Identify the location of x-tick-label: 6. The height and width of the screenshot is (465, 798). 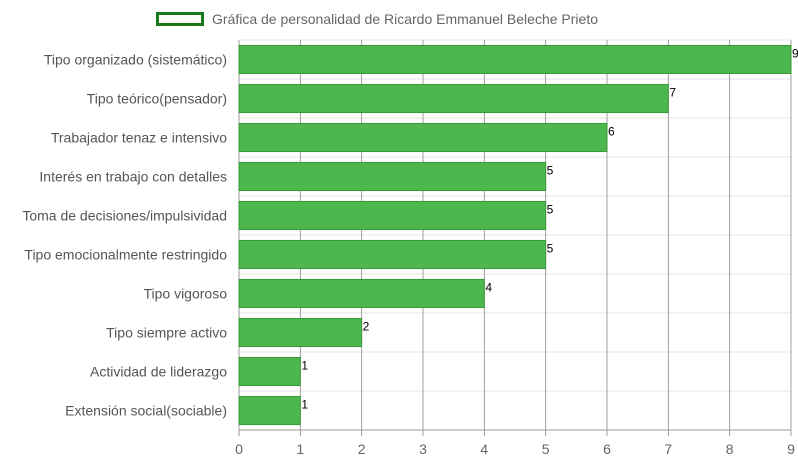
(607, 449).